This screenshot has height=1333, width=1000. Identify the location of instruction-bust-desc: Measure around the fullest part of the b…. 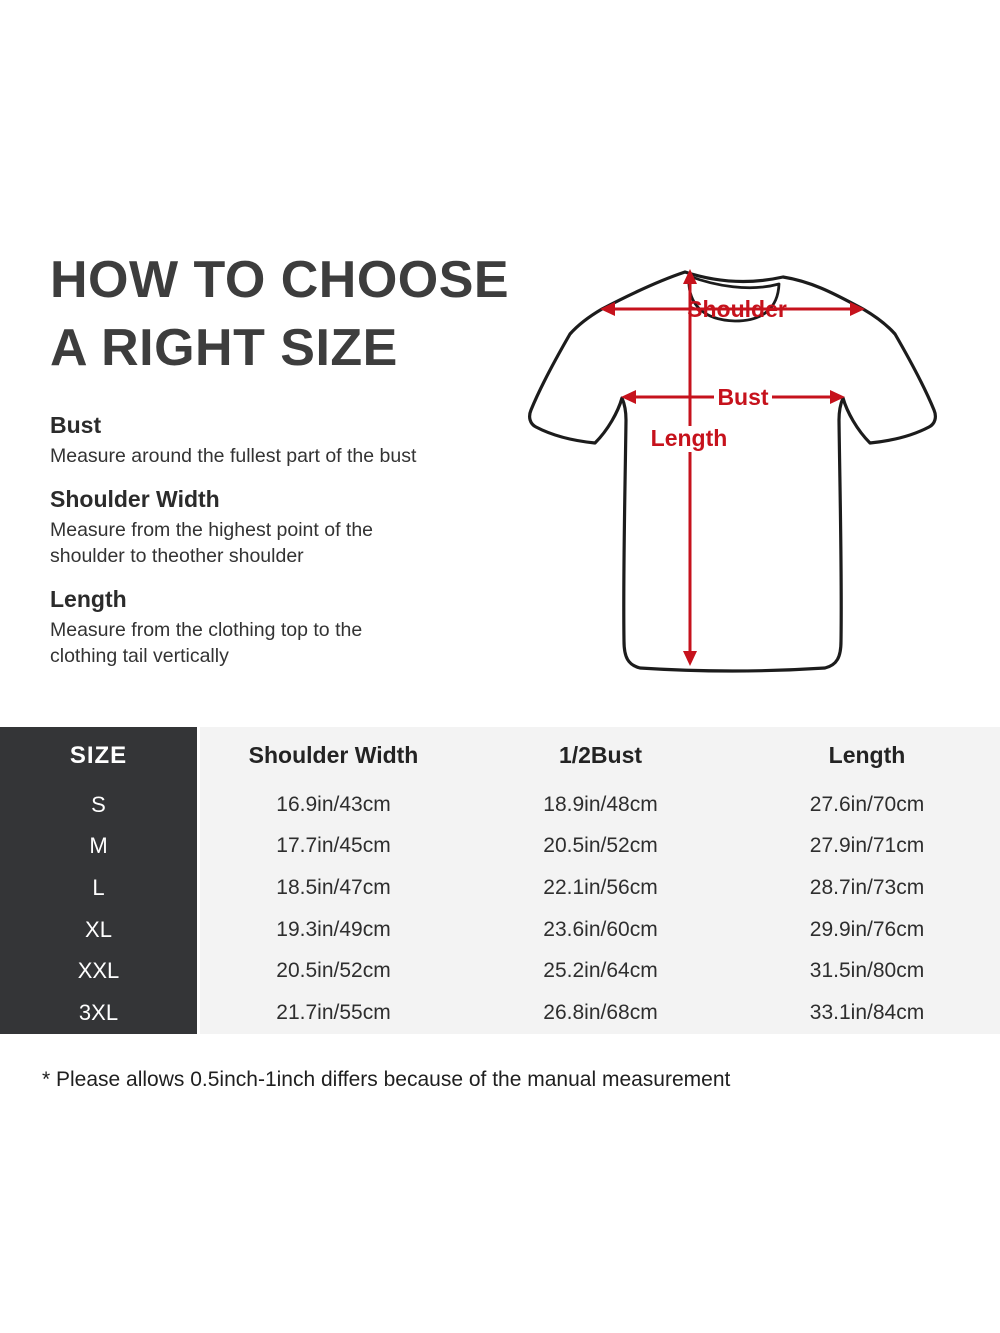
(233, 456).